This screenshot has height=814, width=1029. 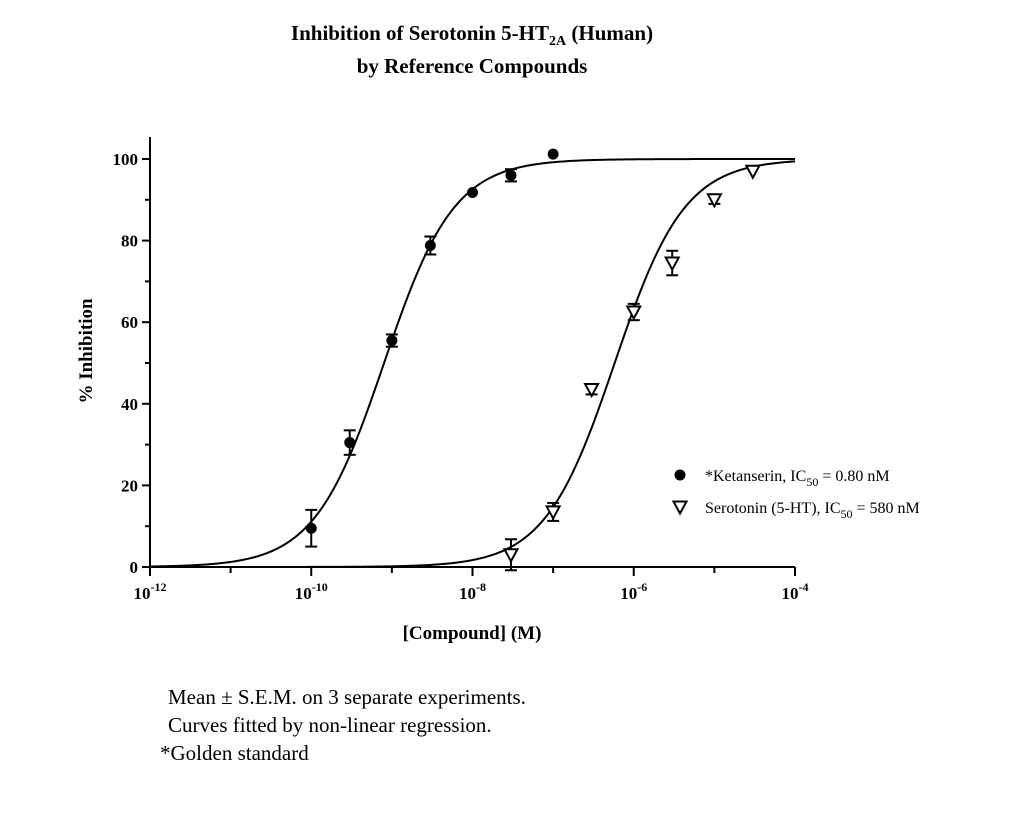 I want to click on y-tick-label: 40, so click(x=129, y=404).